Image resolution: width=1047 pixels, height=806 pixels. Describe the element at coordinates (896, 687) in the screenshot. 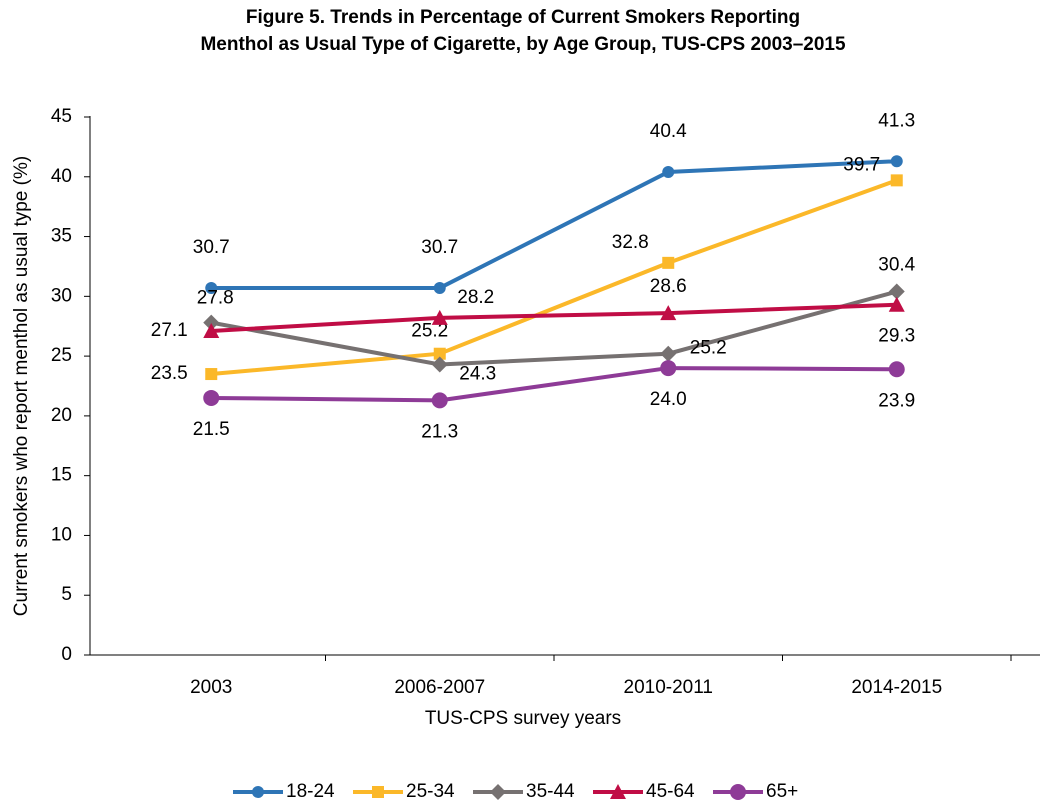

I see `x-tick-label: 2014-2015` at that location.